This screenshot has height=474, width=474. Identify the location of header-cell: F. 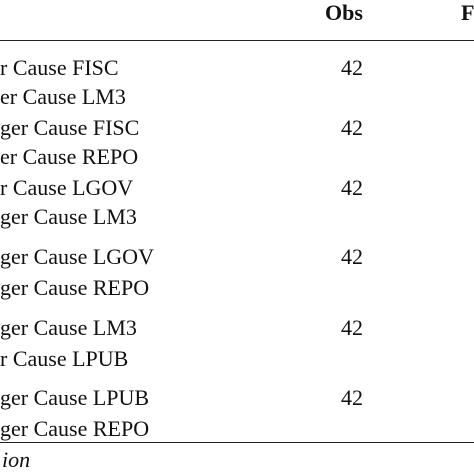
(467, 12).